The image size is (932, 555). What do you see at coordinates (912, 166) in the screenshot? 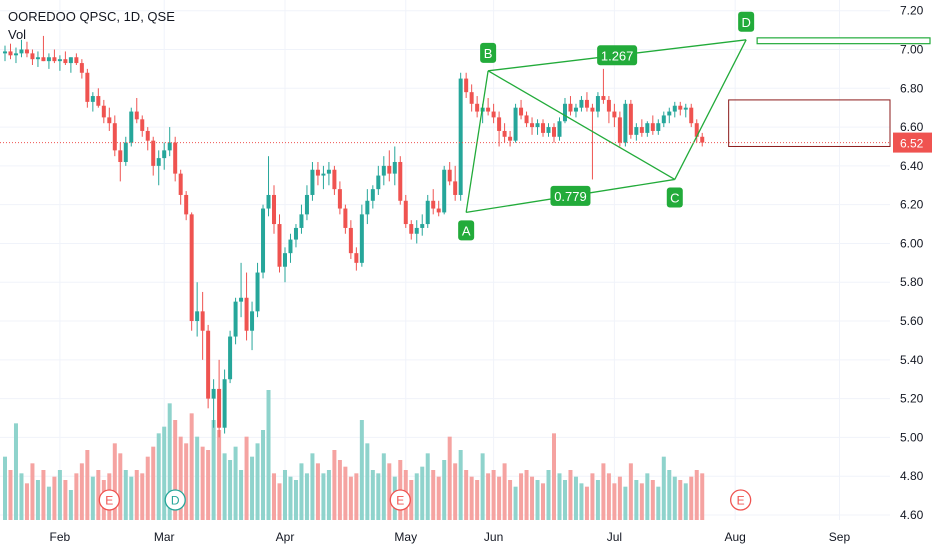
I see `y-tick-label: 6.40` at bounding box center [912, 166].